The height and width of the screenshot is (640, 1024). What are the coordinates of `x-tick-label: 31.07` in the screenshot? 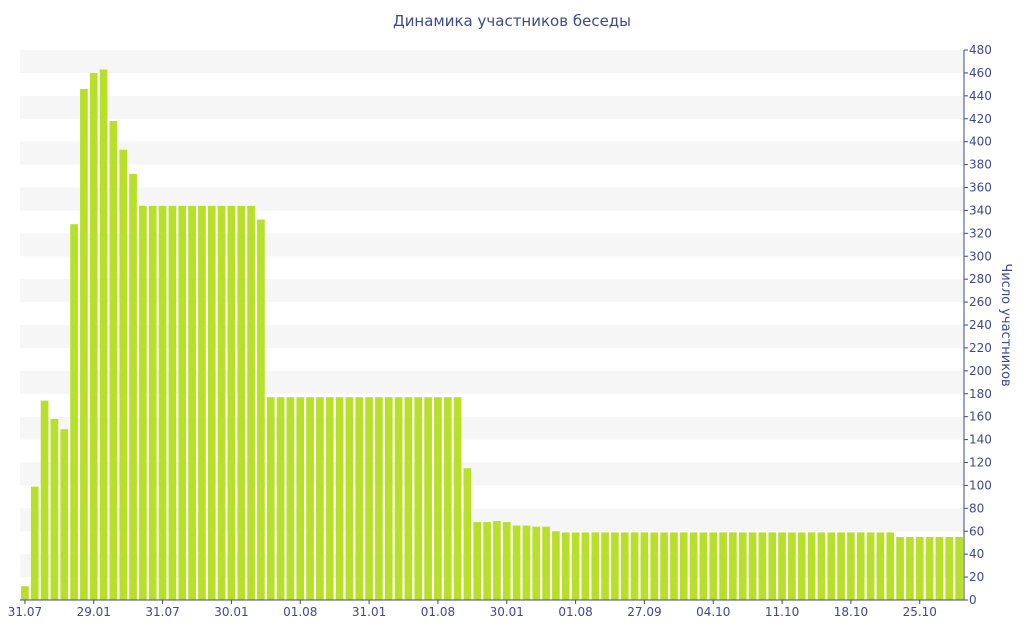 It's located at (25, 612).